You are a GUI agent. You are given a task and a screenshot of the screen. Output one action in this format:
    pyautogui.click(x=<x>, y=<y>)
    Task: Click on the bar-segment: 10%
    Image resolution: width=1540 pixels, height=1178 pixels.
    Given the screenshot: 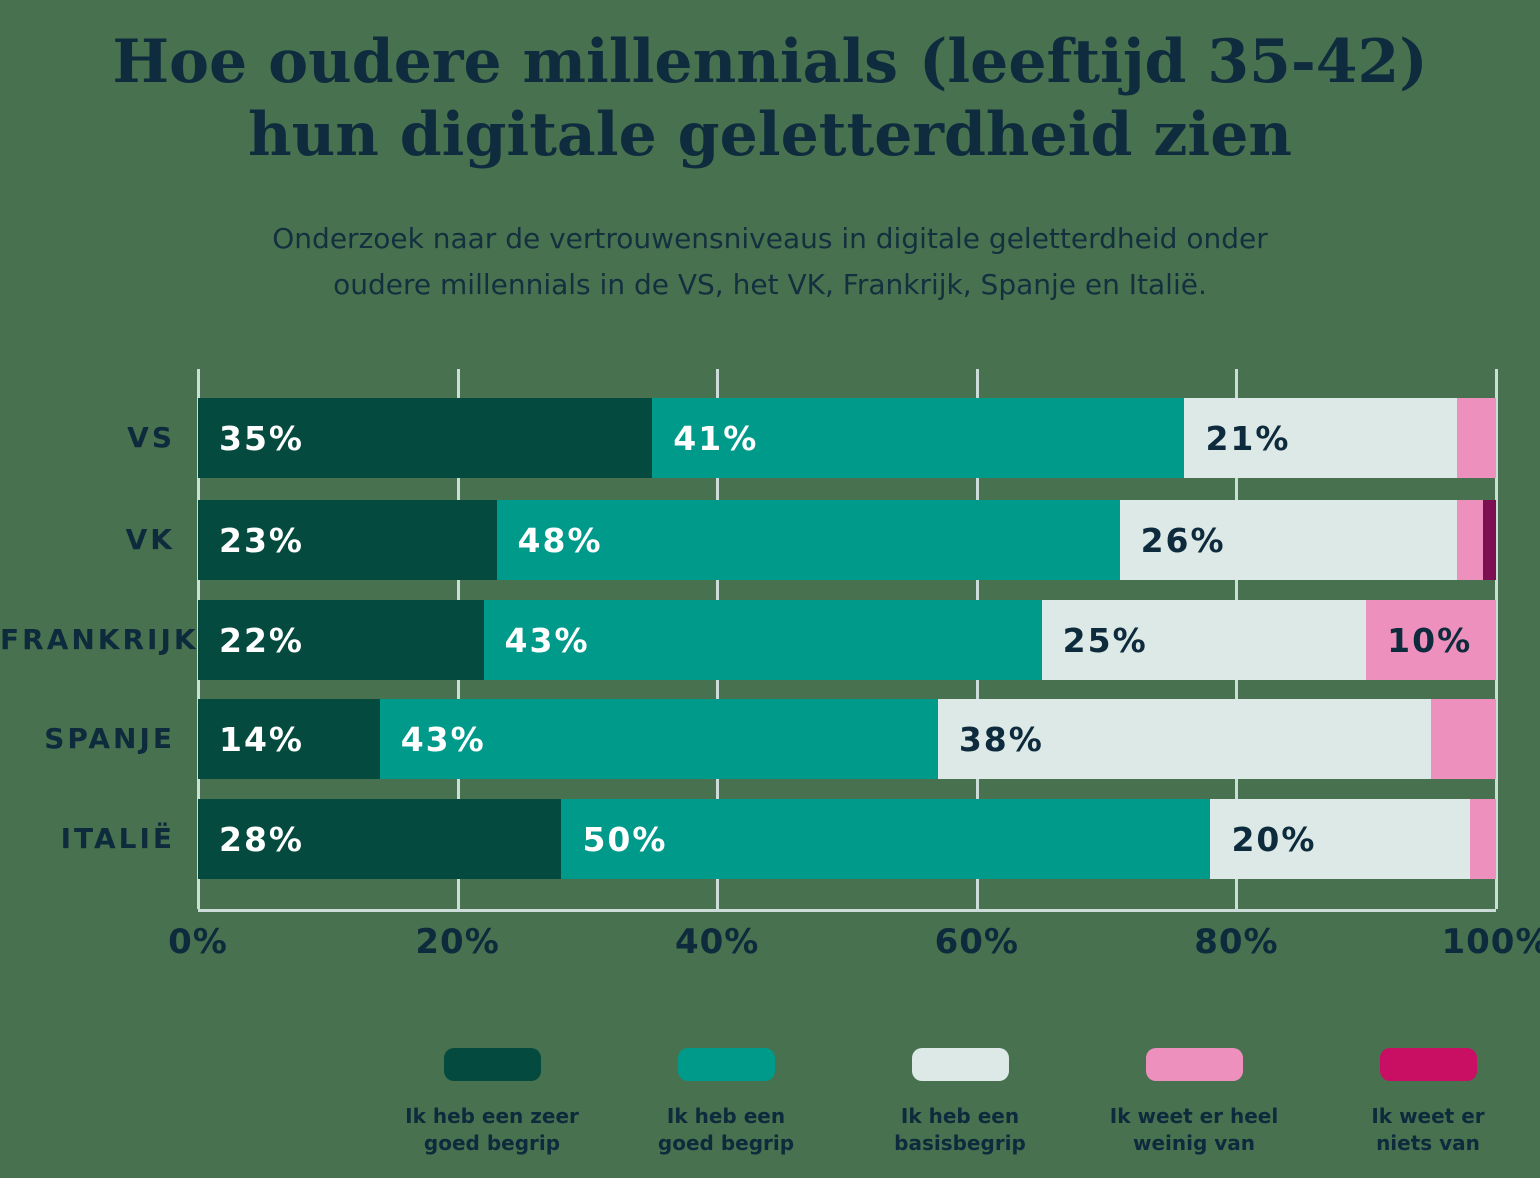 What is the action you would take?
    pyautogui.click(x=1431, y=640)
    